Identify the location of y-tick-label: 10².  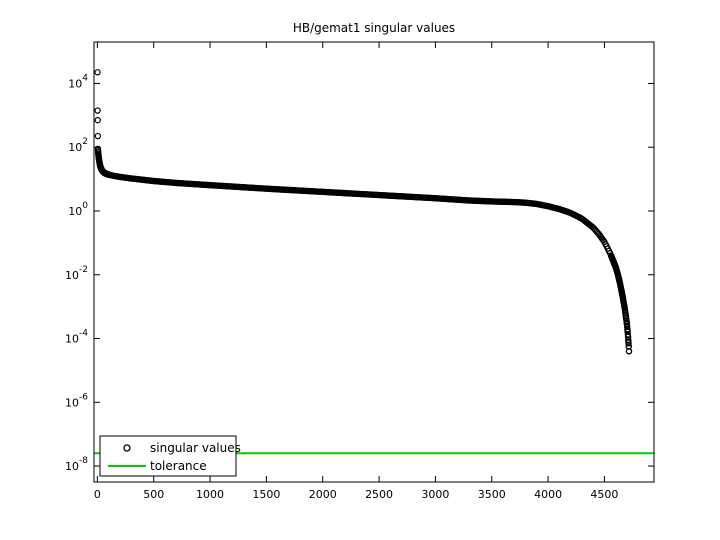
(78, 145).